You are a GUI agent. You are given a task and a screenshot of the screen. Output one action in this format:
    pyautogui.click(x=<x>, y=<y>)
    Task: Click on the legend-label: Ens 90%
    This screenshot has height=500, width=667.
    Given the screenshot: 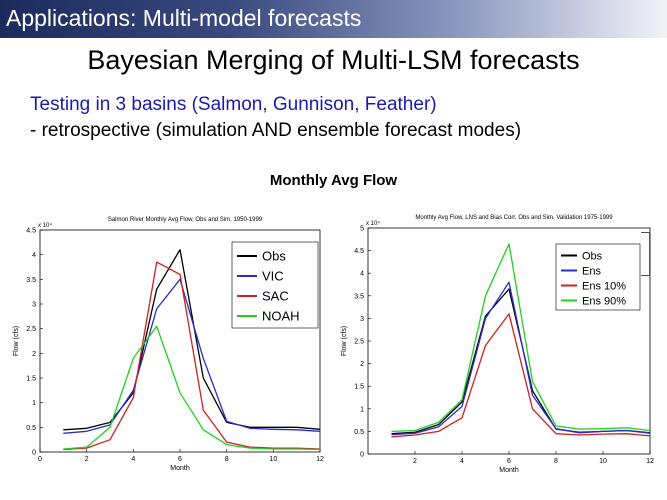 What is the action you would take?
    pyautogui.click(x=604, y=301)
    